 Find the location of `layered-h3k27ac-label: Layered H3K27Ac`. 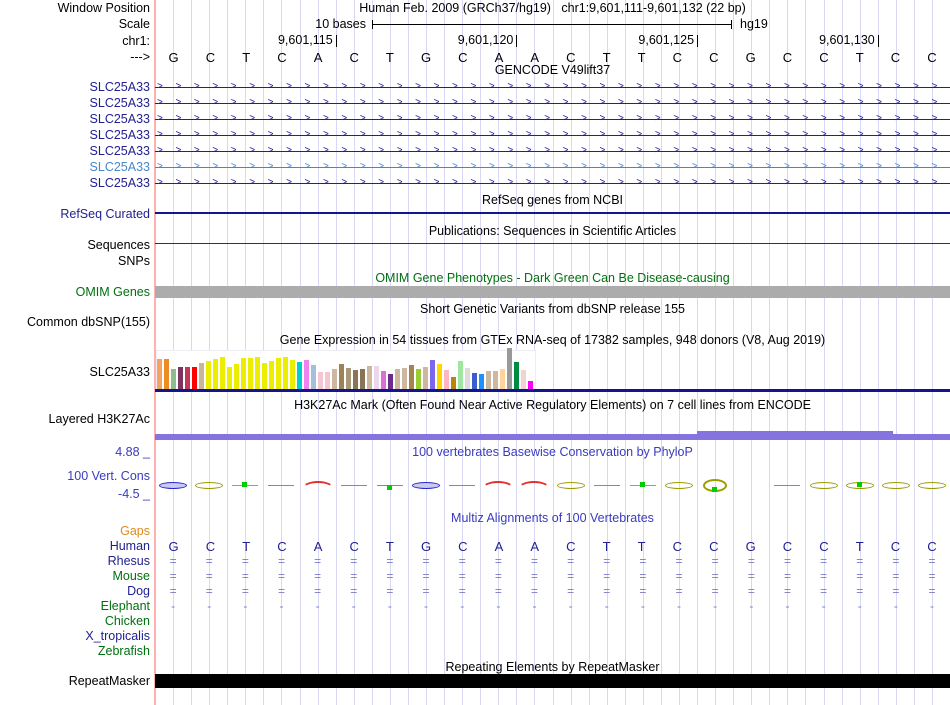

layered-h3k27ac-label: Layered H3K27Ac is located at coordinates (99, 419).